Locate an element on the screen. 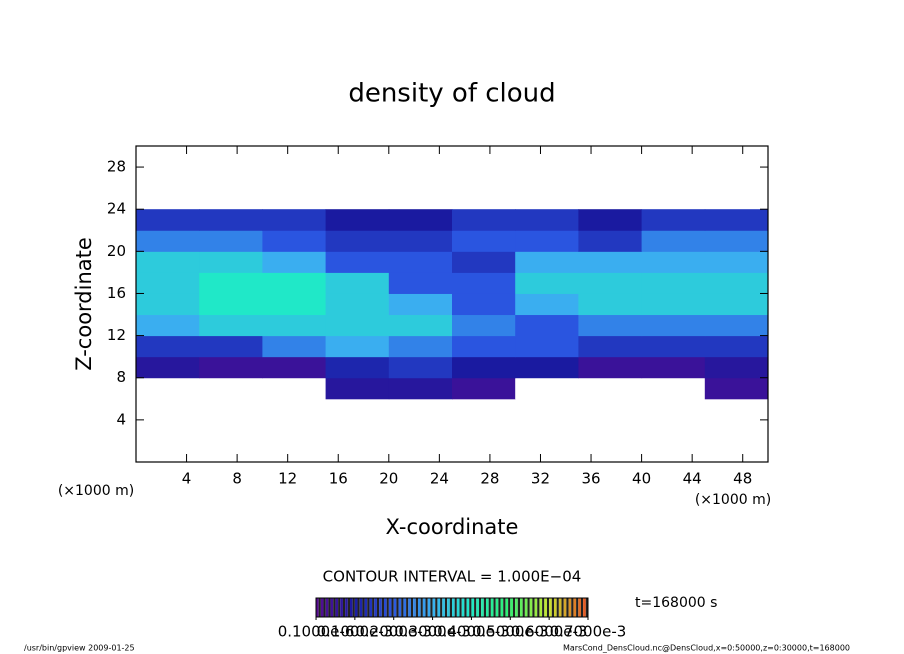  x-tick-label: 36 is located at coordinates (590, 479).